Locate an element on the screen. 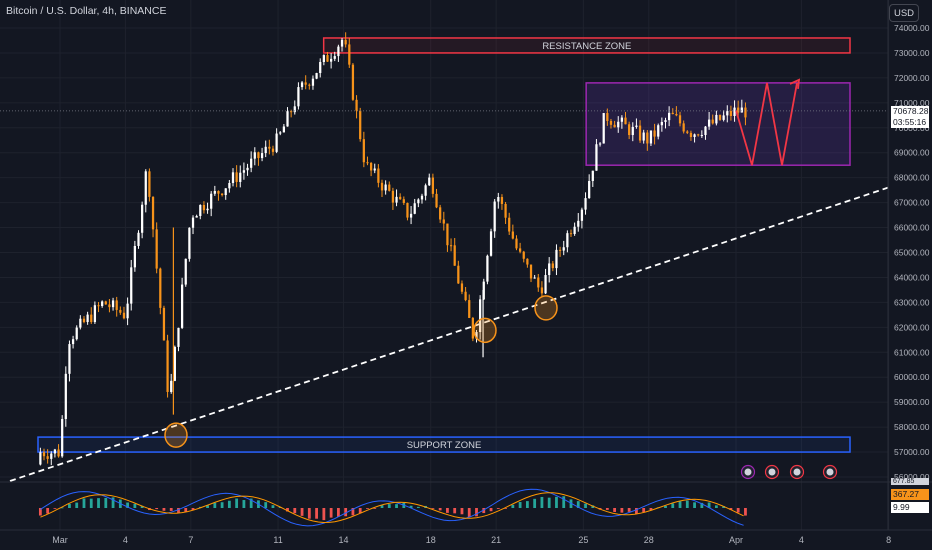 The width and height of the screenshot is (932, 550). time-tick-label: 18 is located at coordinates (431, 540).